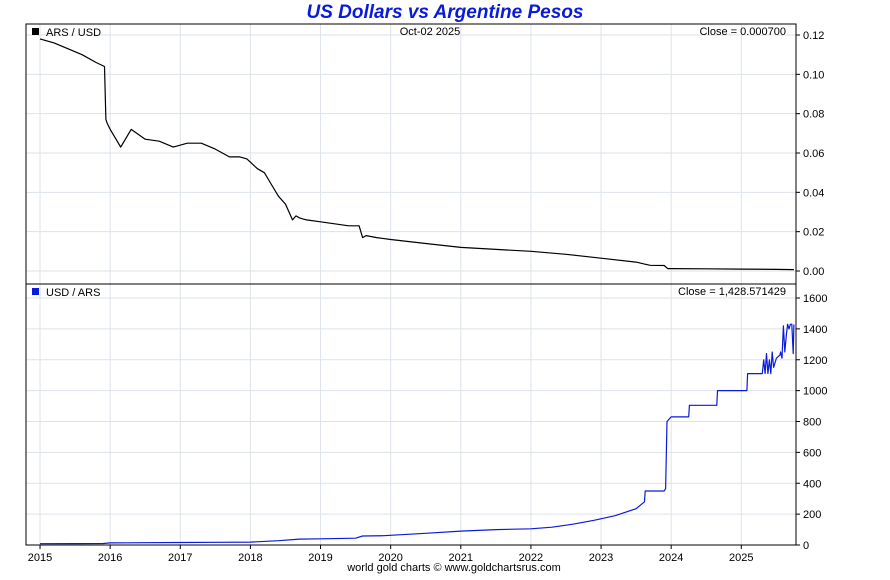  Describe the element at coordinates (815, 392) in the screenshot. I see `y-tick-label: 1000` at that location.